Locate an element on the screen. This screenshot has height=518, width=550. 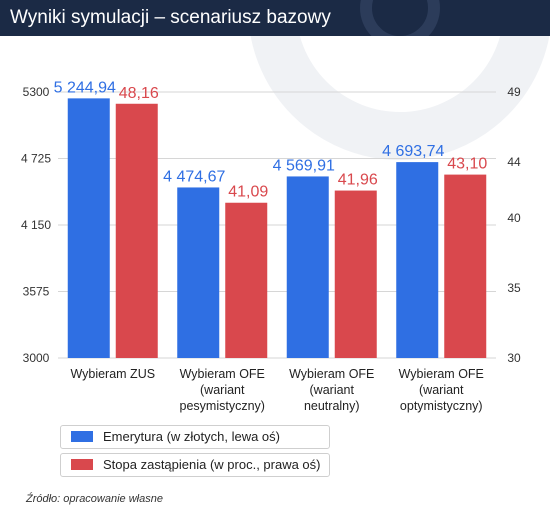
legend-item-stopa: Stopa zastąpienia (w proc., prawa oś) is located at coordinates (195, 465).